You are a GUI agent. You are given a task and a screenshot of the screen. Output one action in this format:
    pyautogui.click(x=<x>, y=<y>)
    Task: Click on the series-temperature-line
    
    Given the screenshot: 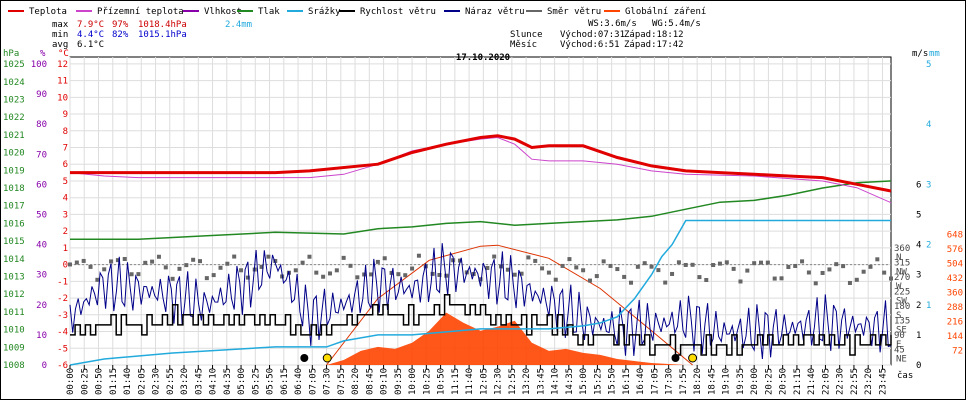 What is the action you would take?
    pyautogui.click(x=481, y=163)
    